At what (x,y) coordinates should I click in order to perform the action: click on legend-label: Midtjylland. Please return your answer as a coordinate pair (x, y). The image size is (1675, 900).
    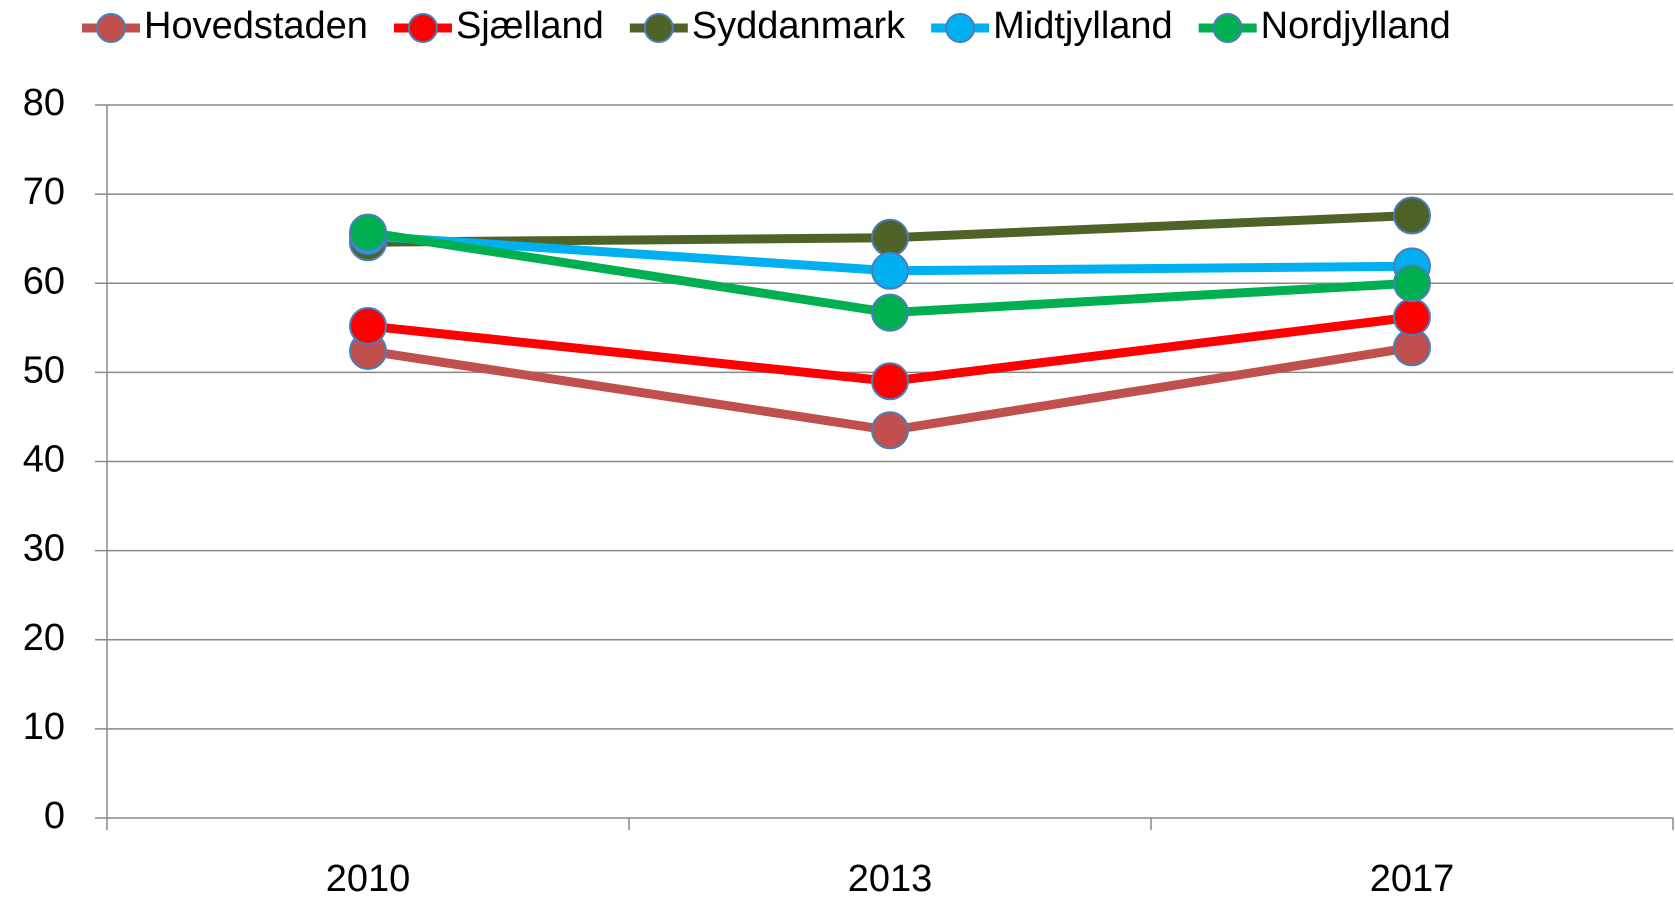
    Looking at the image, I should click on (1083, 26).